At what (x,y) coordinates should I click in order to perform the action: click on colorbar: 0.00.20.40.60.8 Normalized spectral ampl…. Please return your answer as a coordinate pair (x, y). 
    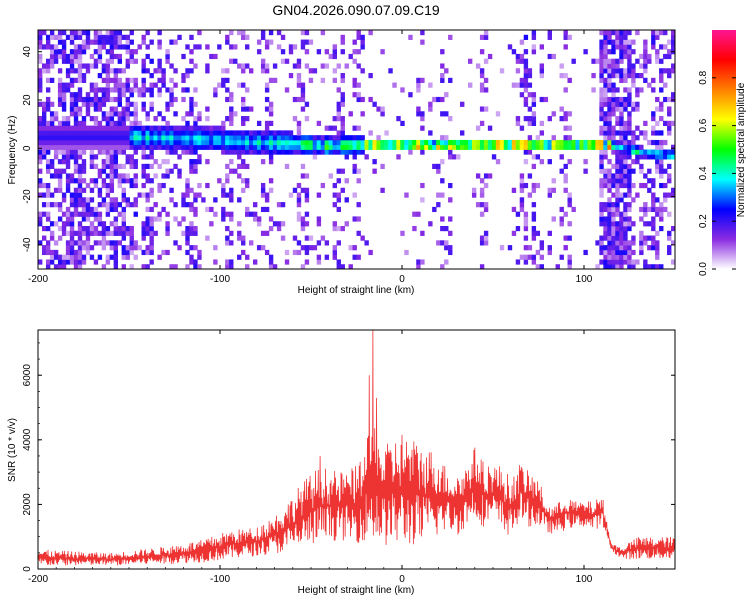
    Looking at the image, I should click on (722, 153).